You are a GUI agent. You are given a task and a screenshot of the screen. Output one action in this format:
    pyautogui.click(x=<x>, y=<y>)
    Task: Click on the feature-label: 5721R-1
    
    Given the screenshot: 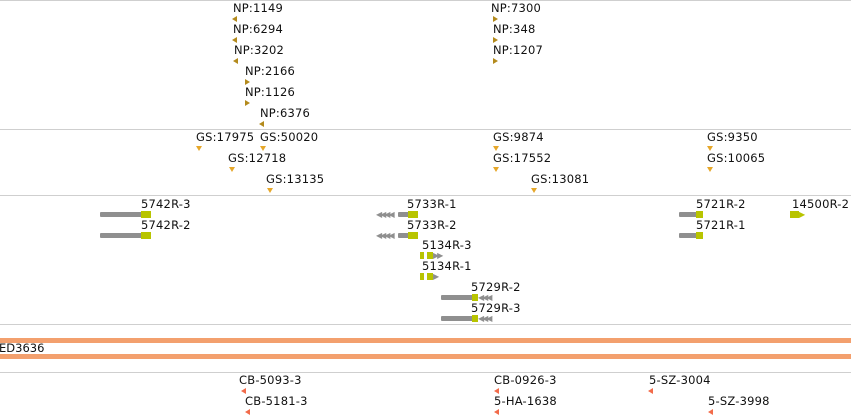 What is the action you would take?
    pyautogui.click(x=721, y=225)
    